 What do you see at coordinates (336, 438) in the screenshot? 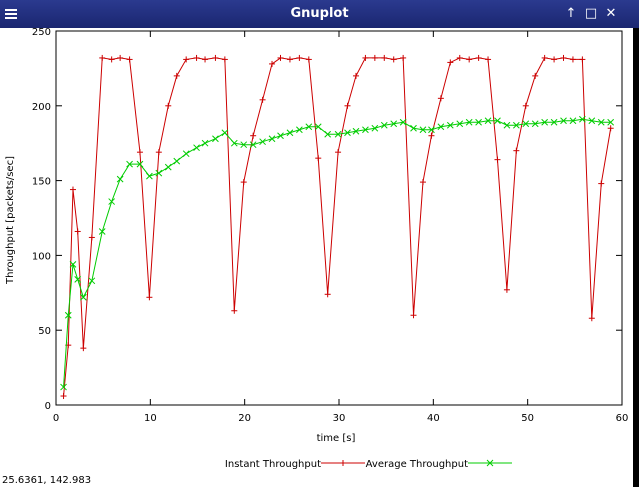
I see `x-axis-label: time [s]` at bounding box center [336, 438].